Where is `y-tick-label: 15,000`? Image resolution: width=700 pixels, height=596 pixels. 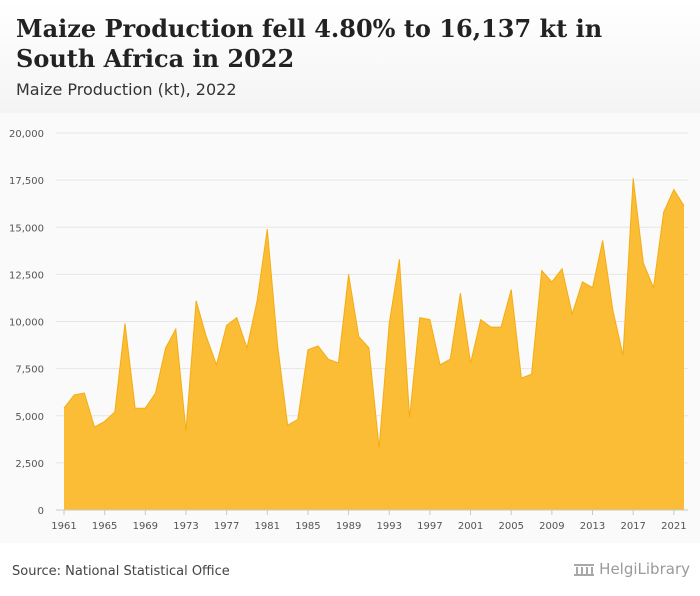
y-tick-label: 15,000 is located at coordinates (26, 228).